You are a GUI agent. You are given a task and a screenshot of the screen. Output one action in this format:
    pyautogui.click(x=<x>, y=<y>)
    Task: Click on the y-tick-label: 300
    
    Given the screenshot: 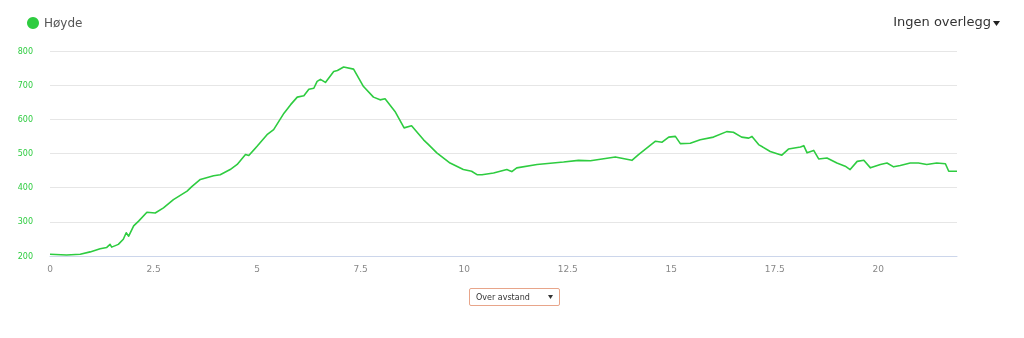 What is the action you would take?
    pyautogui.click(x=25, y=222)
    